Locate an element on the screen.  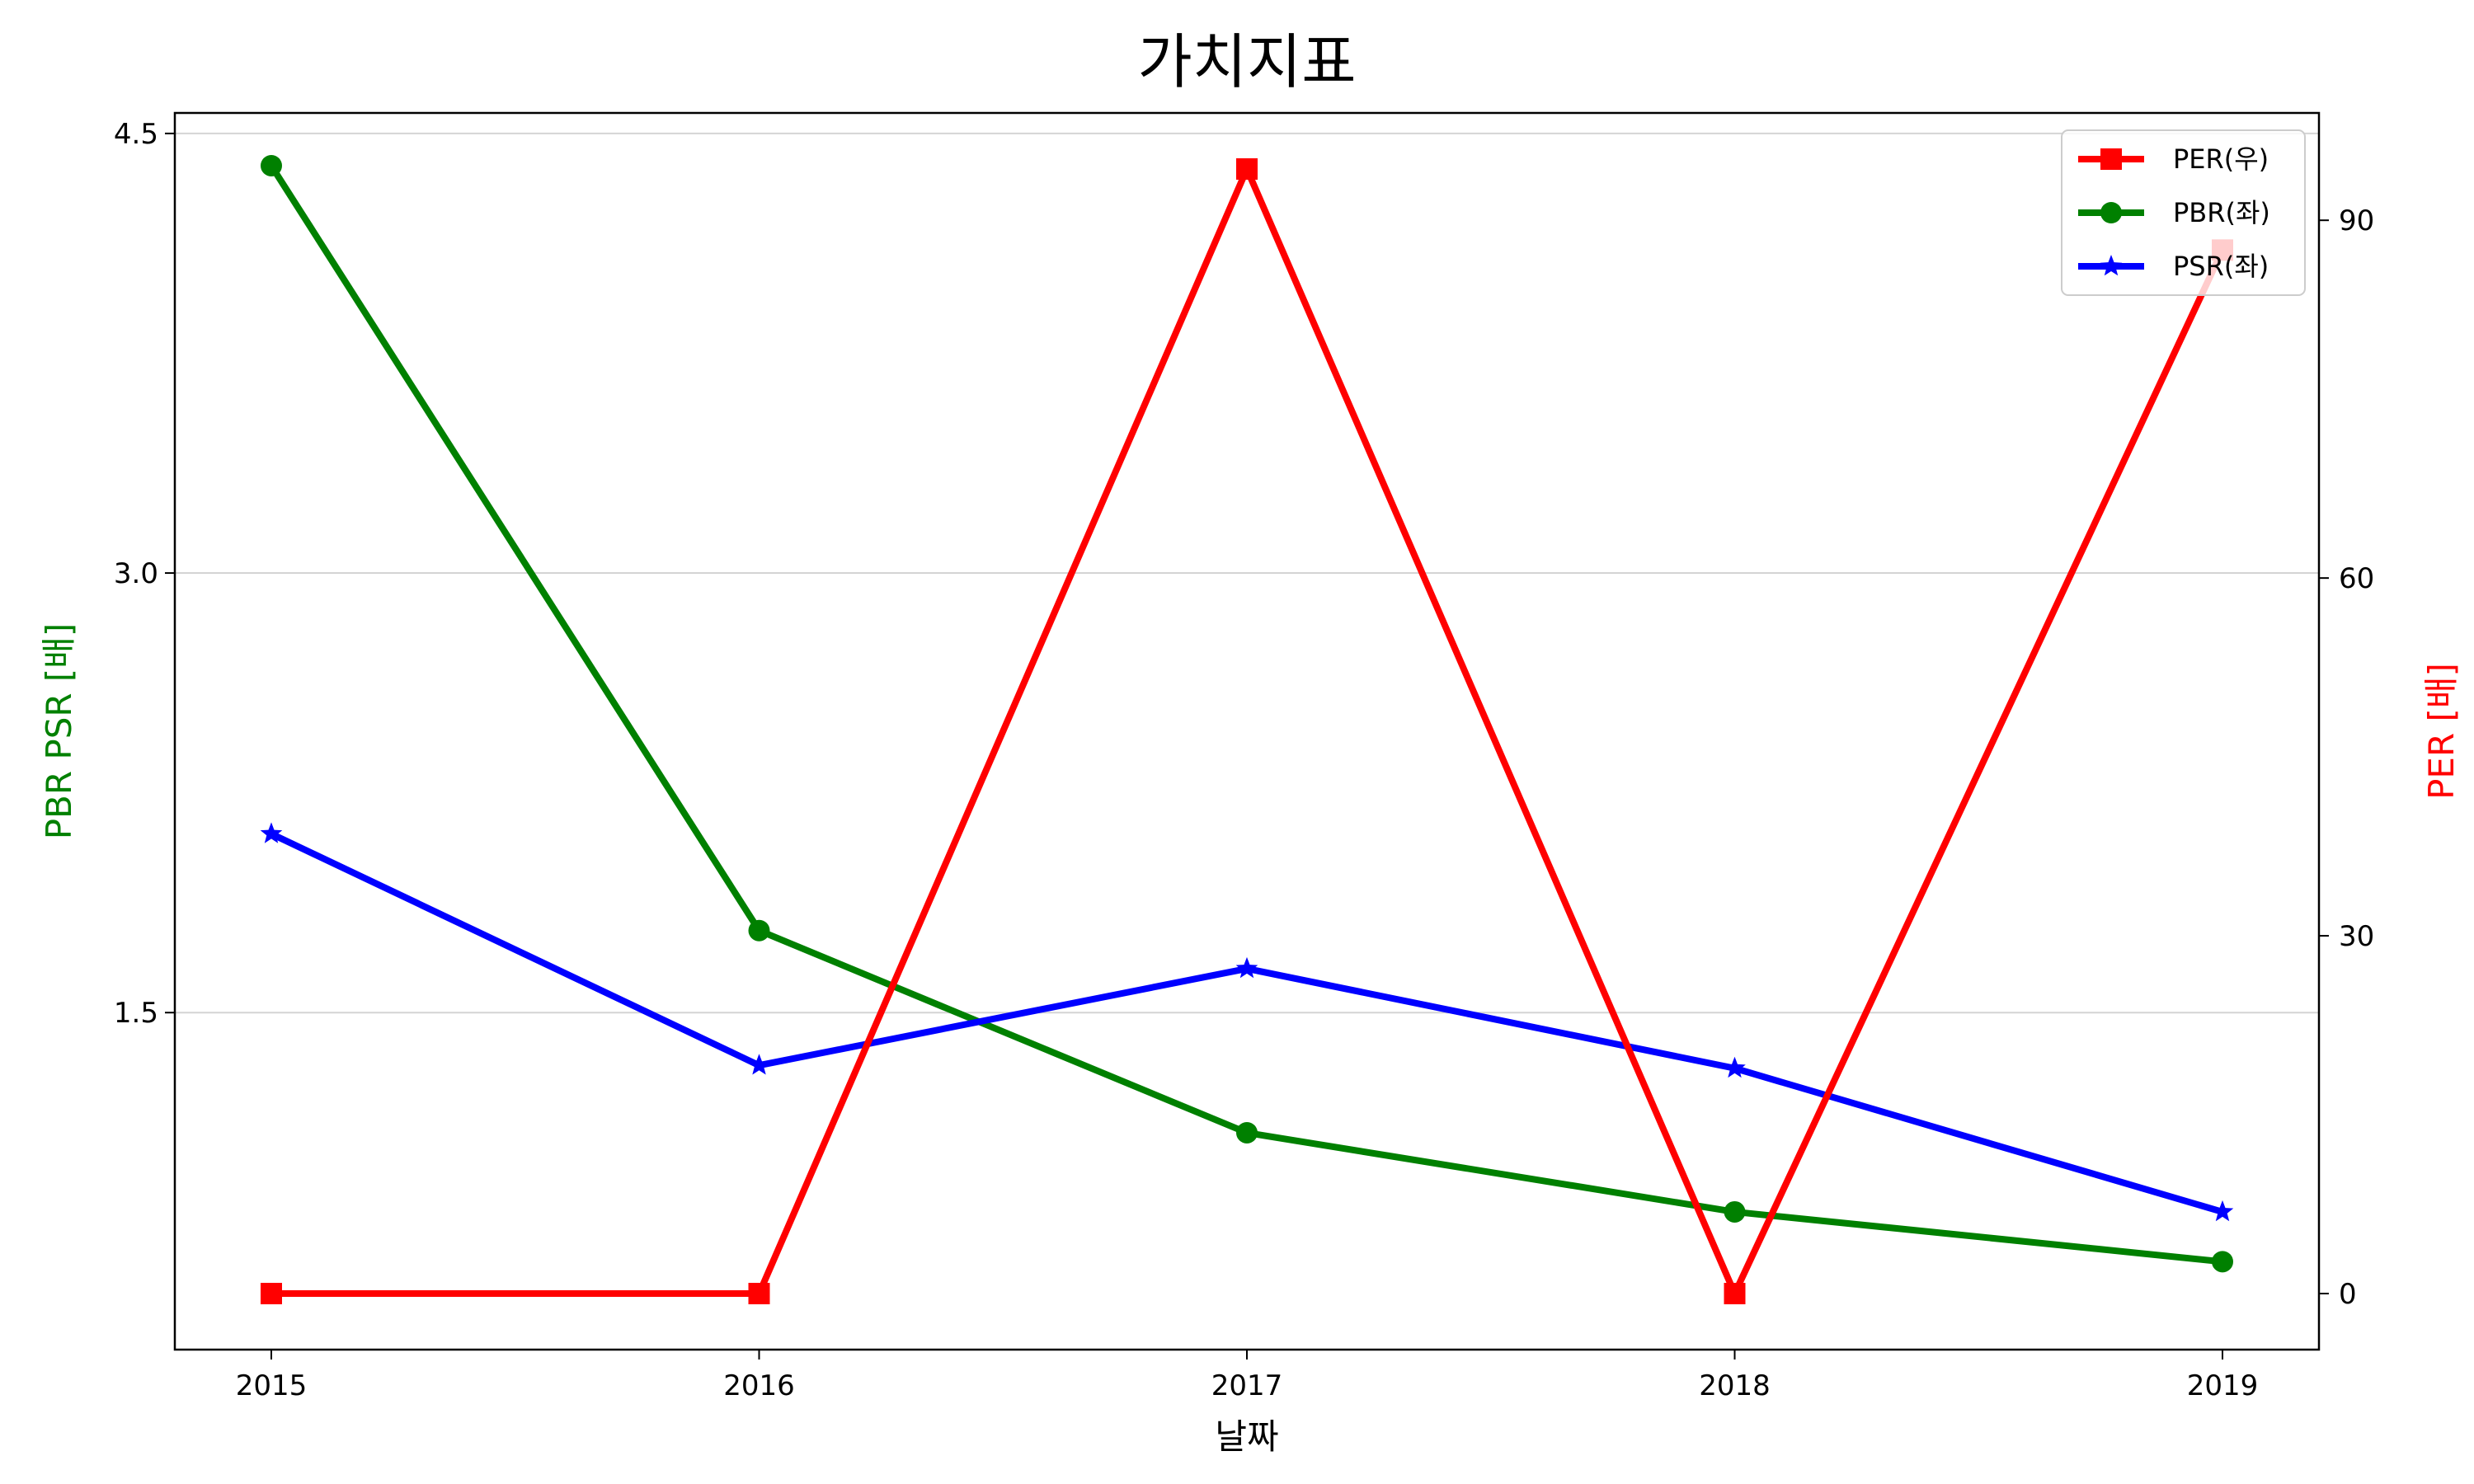
right-y-tick-label: 0 is located at coordinates (2348, 1294).